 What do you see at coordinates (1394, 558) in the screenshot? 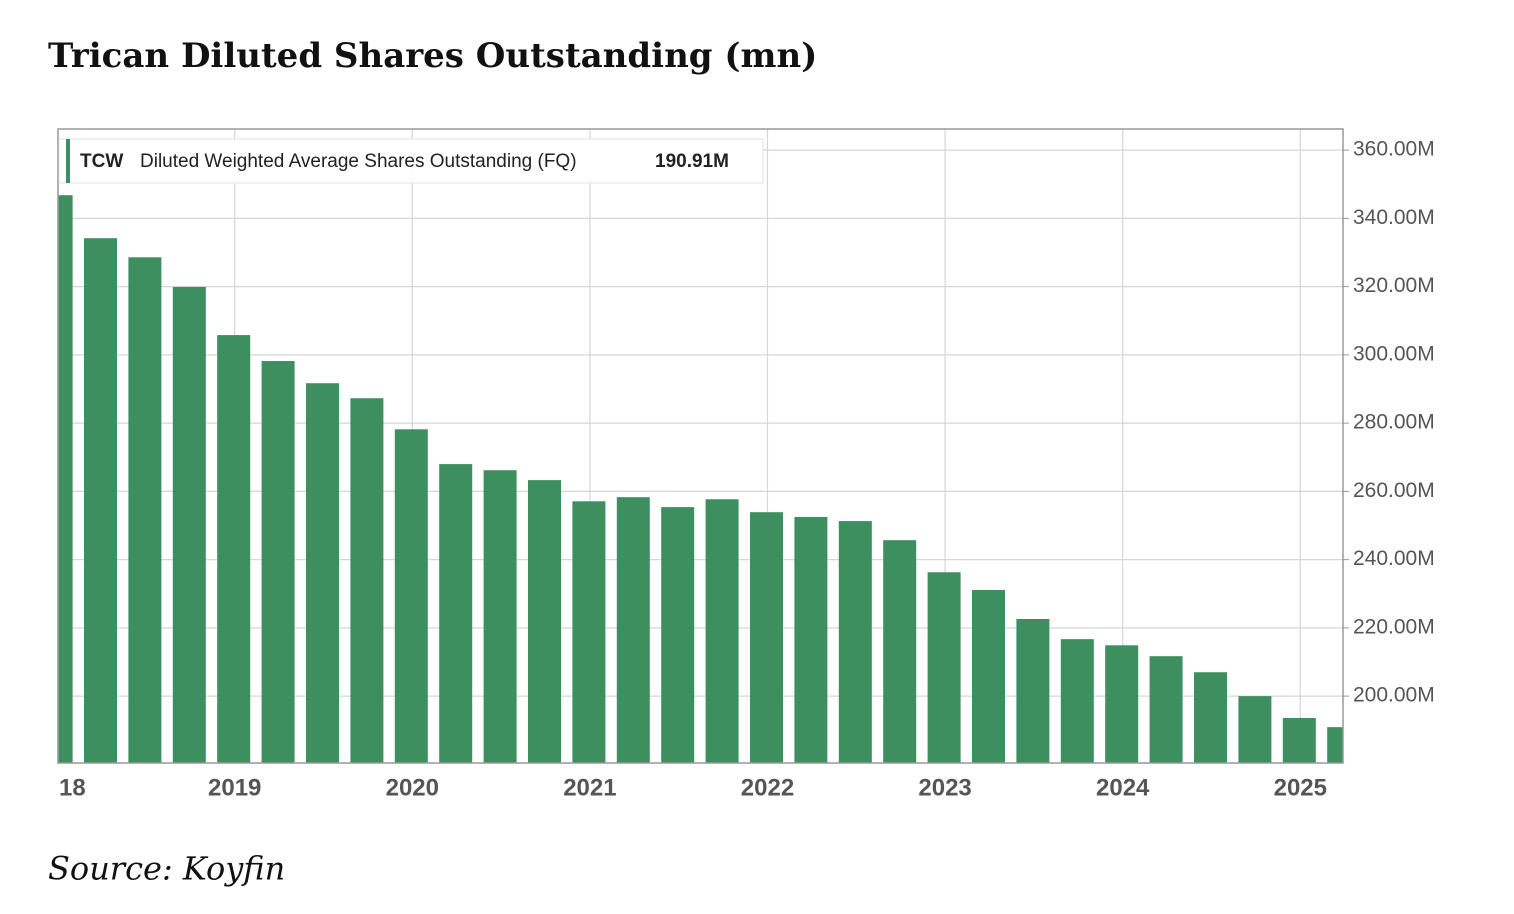
I see `y-tick-label: 240.00M` at bounding box center [1394, 558].